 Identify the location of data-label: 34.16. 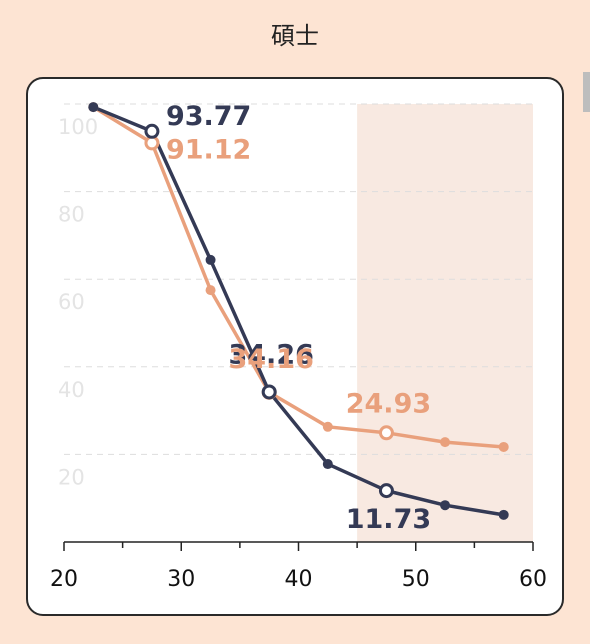
(270, 359).